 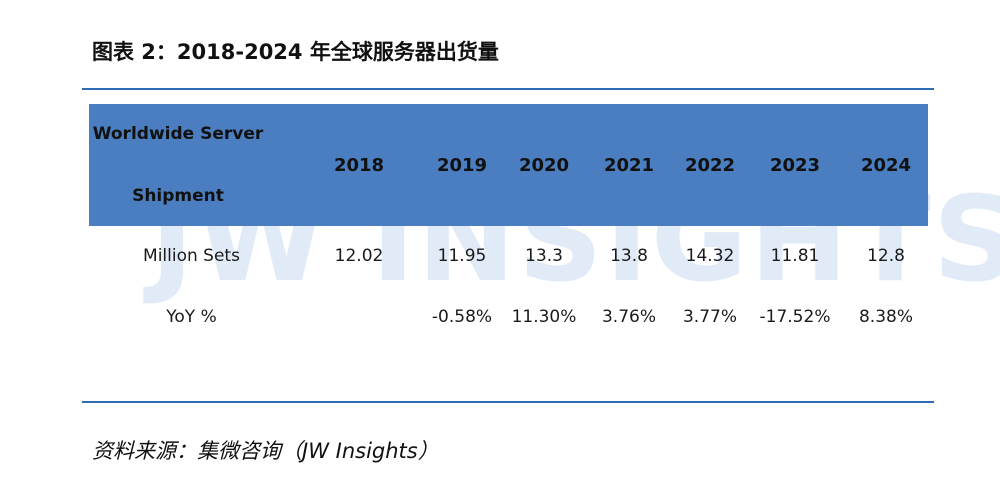 What do you see at coordinates (544, 256) in the screenshot?
I see `table-cell: 13.3` at bounding box center [544, 256].